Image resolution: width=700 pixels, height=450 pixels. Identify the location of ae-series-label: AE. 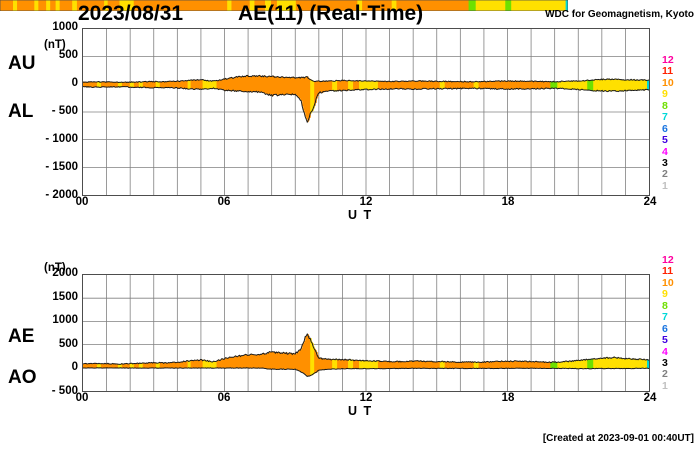
(21, 336).